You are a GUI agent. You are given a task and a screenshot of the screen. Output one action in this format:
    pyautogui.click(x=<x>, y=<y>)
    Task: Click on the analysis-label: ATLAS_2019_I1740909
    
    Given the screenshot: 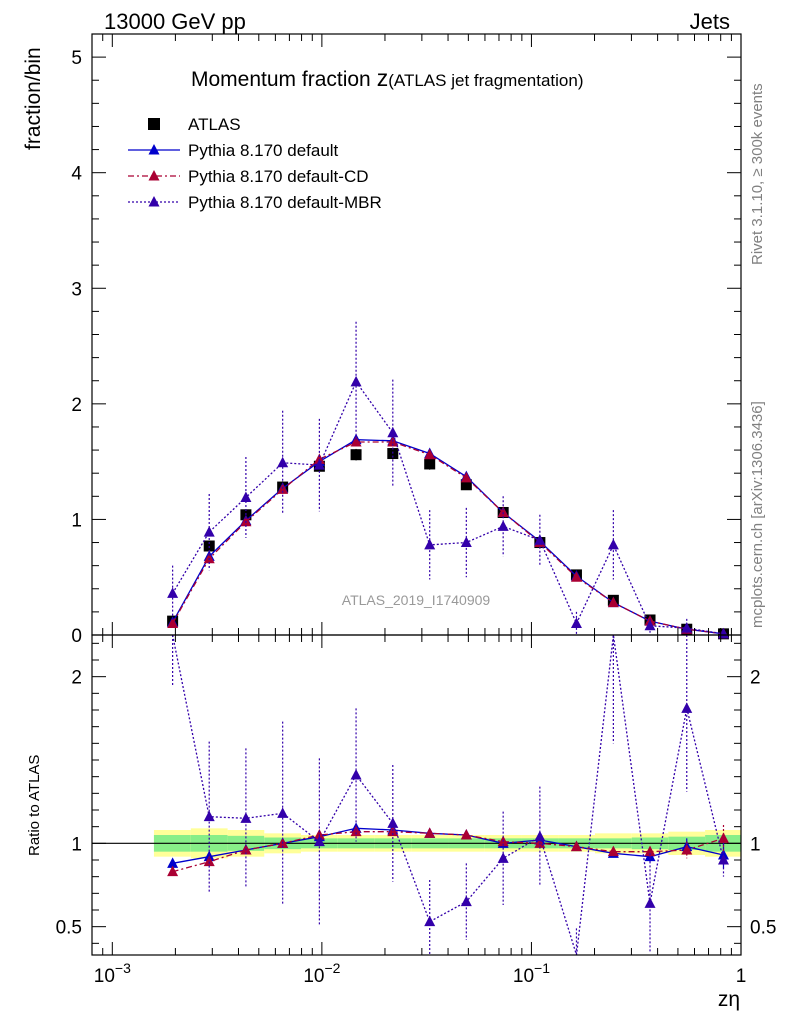 What is the action you would take?
    pyautogui.click(x=416, y=600)
    